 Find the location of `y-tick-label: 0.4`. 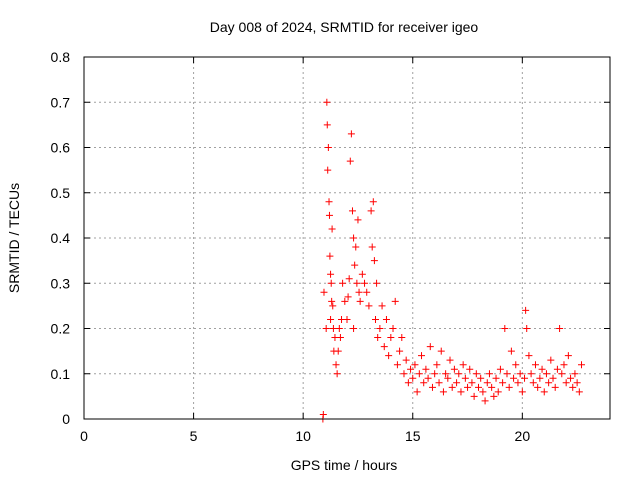

y-tick-label: 0.4 is located at coordinates (61, 238).